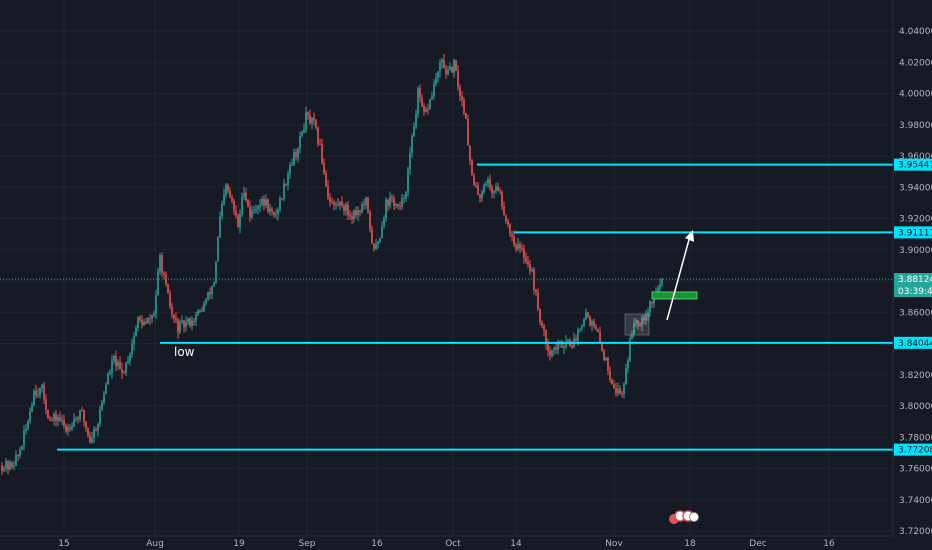 The image size is (932, 550). I want to click on level-price-label: 3.77208, so click(915, 451).